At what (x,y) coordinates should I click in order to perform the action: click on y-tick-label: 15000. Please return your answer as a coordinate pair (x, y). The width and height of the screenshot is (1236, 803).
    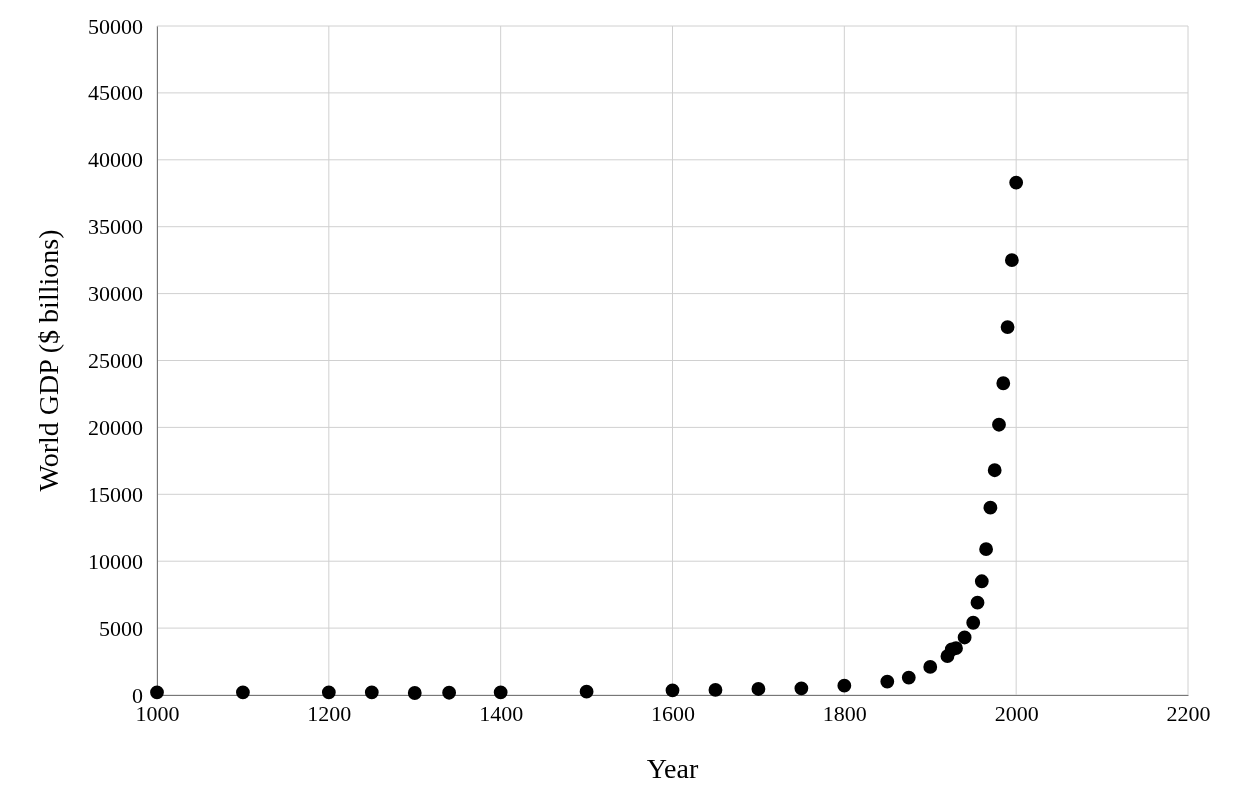
    Looking at the image, I should click on (115, 494).